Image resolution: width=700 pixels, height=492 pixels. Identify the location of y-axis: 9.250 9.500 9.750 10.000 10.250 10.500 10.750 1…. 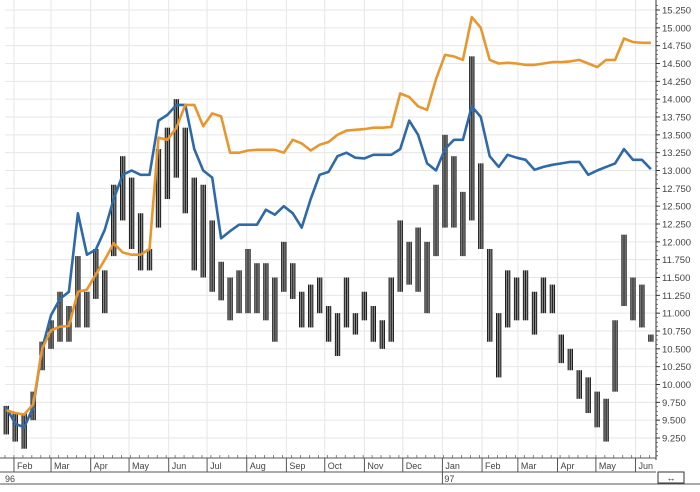
(673, 230).